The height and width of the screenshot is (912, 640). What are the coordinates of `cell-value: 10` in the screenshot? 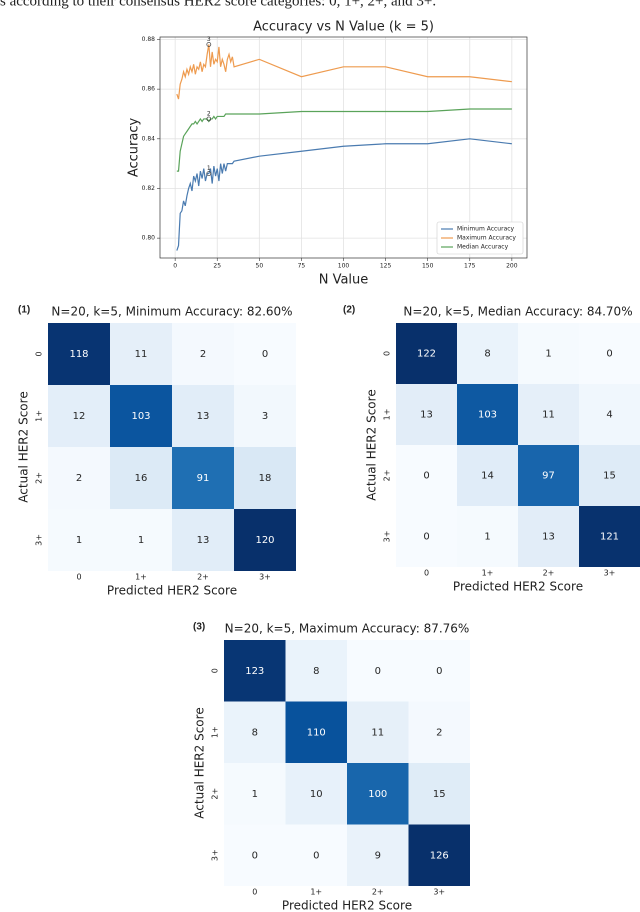 It's located at (316, 794).